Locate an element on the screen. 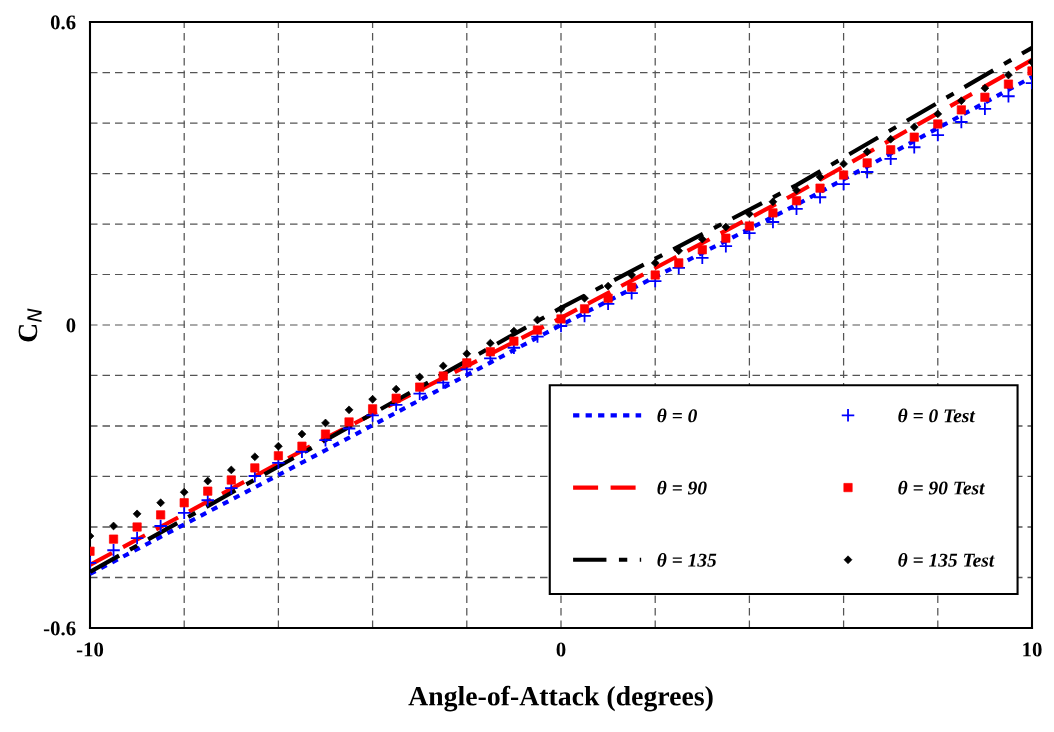 The height and width of the screenshot is (732, 1054). x-tick-label: 10 is located at coordinates (1032, 649).